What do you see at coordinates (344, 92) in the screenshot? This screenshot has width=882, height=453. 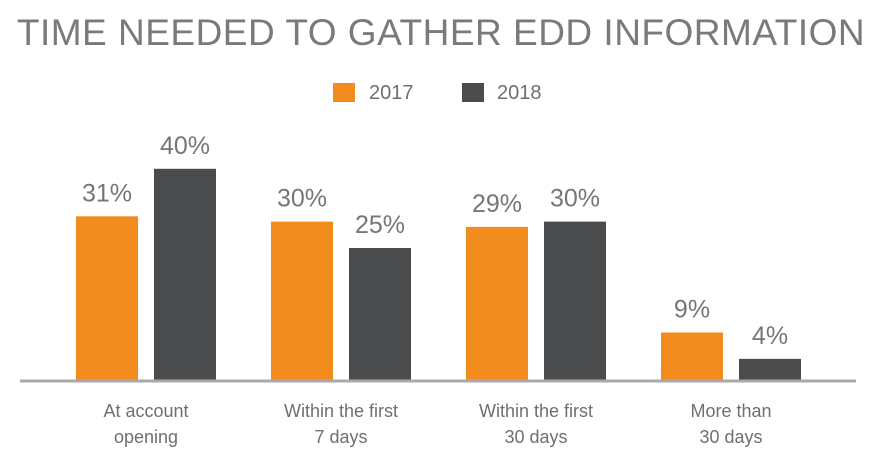 I see `legend-swatch-2017` at bounding box center [344, 92].